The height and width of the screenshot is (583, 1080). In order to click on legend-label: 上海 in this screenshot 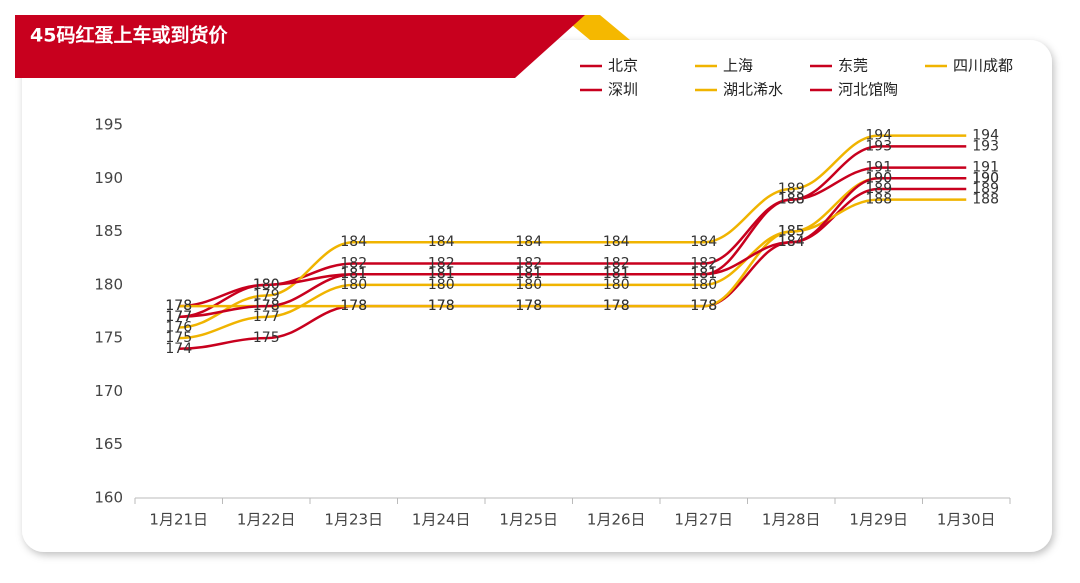, I will do `click(738, 66)`.